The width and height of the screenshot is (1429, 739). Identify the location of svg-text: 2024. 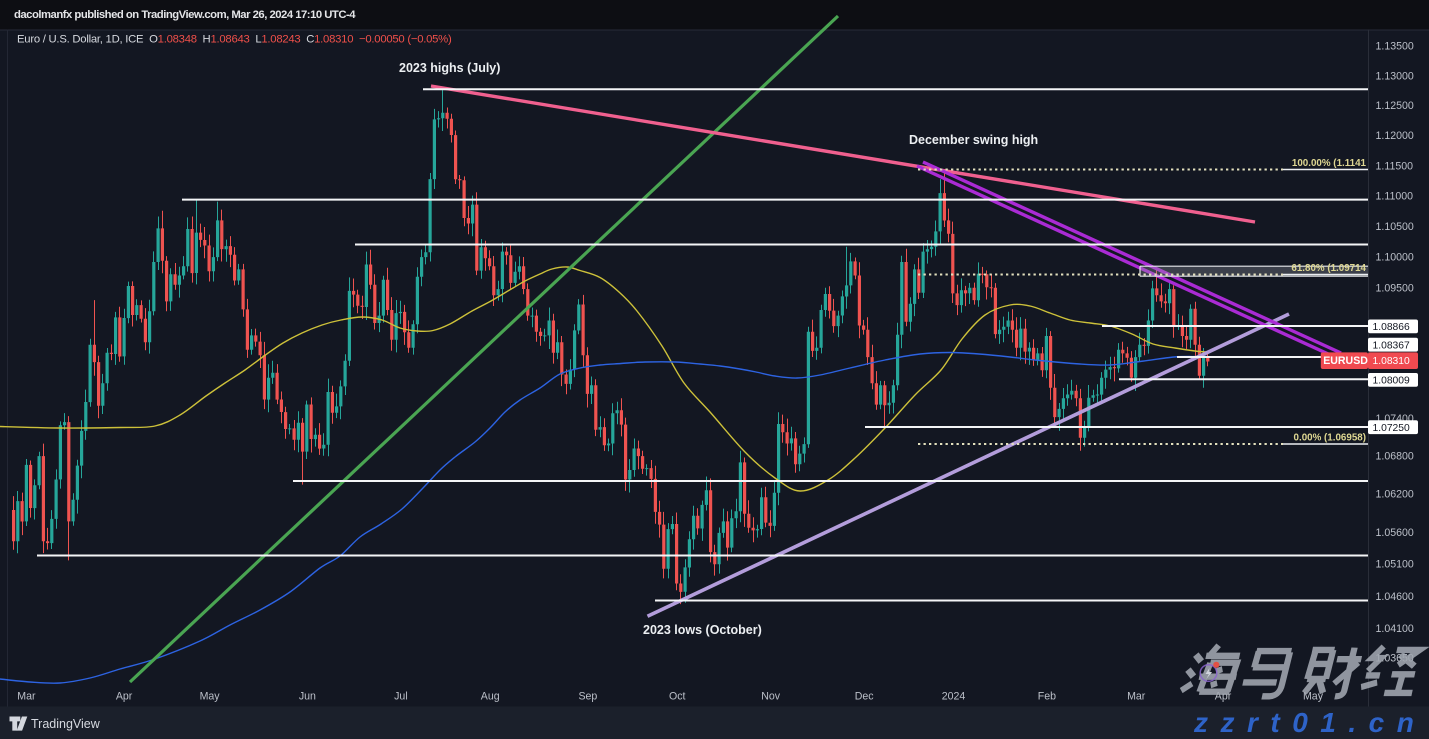
(954, 697).